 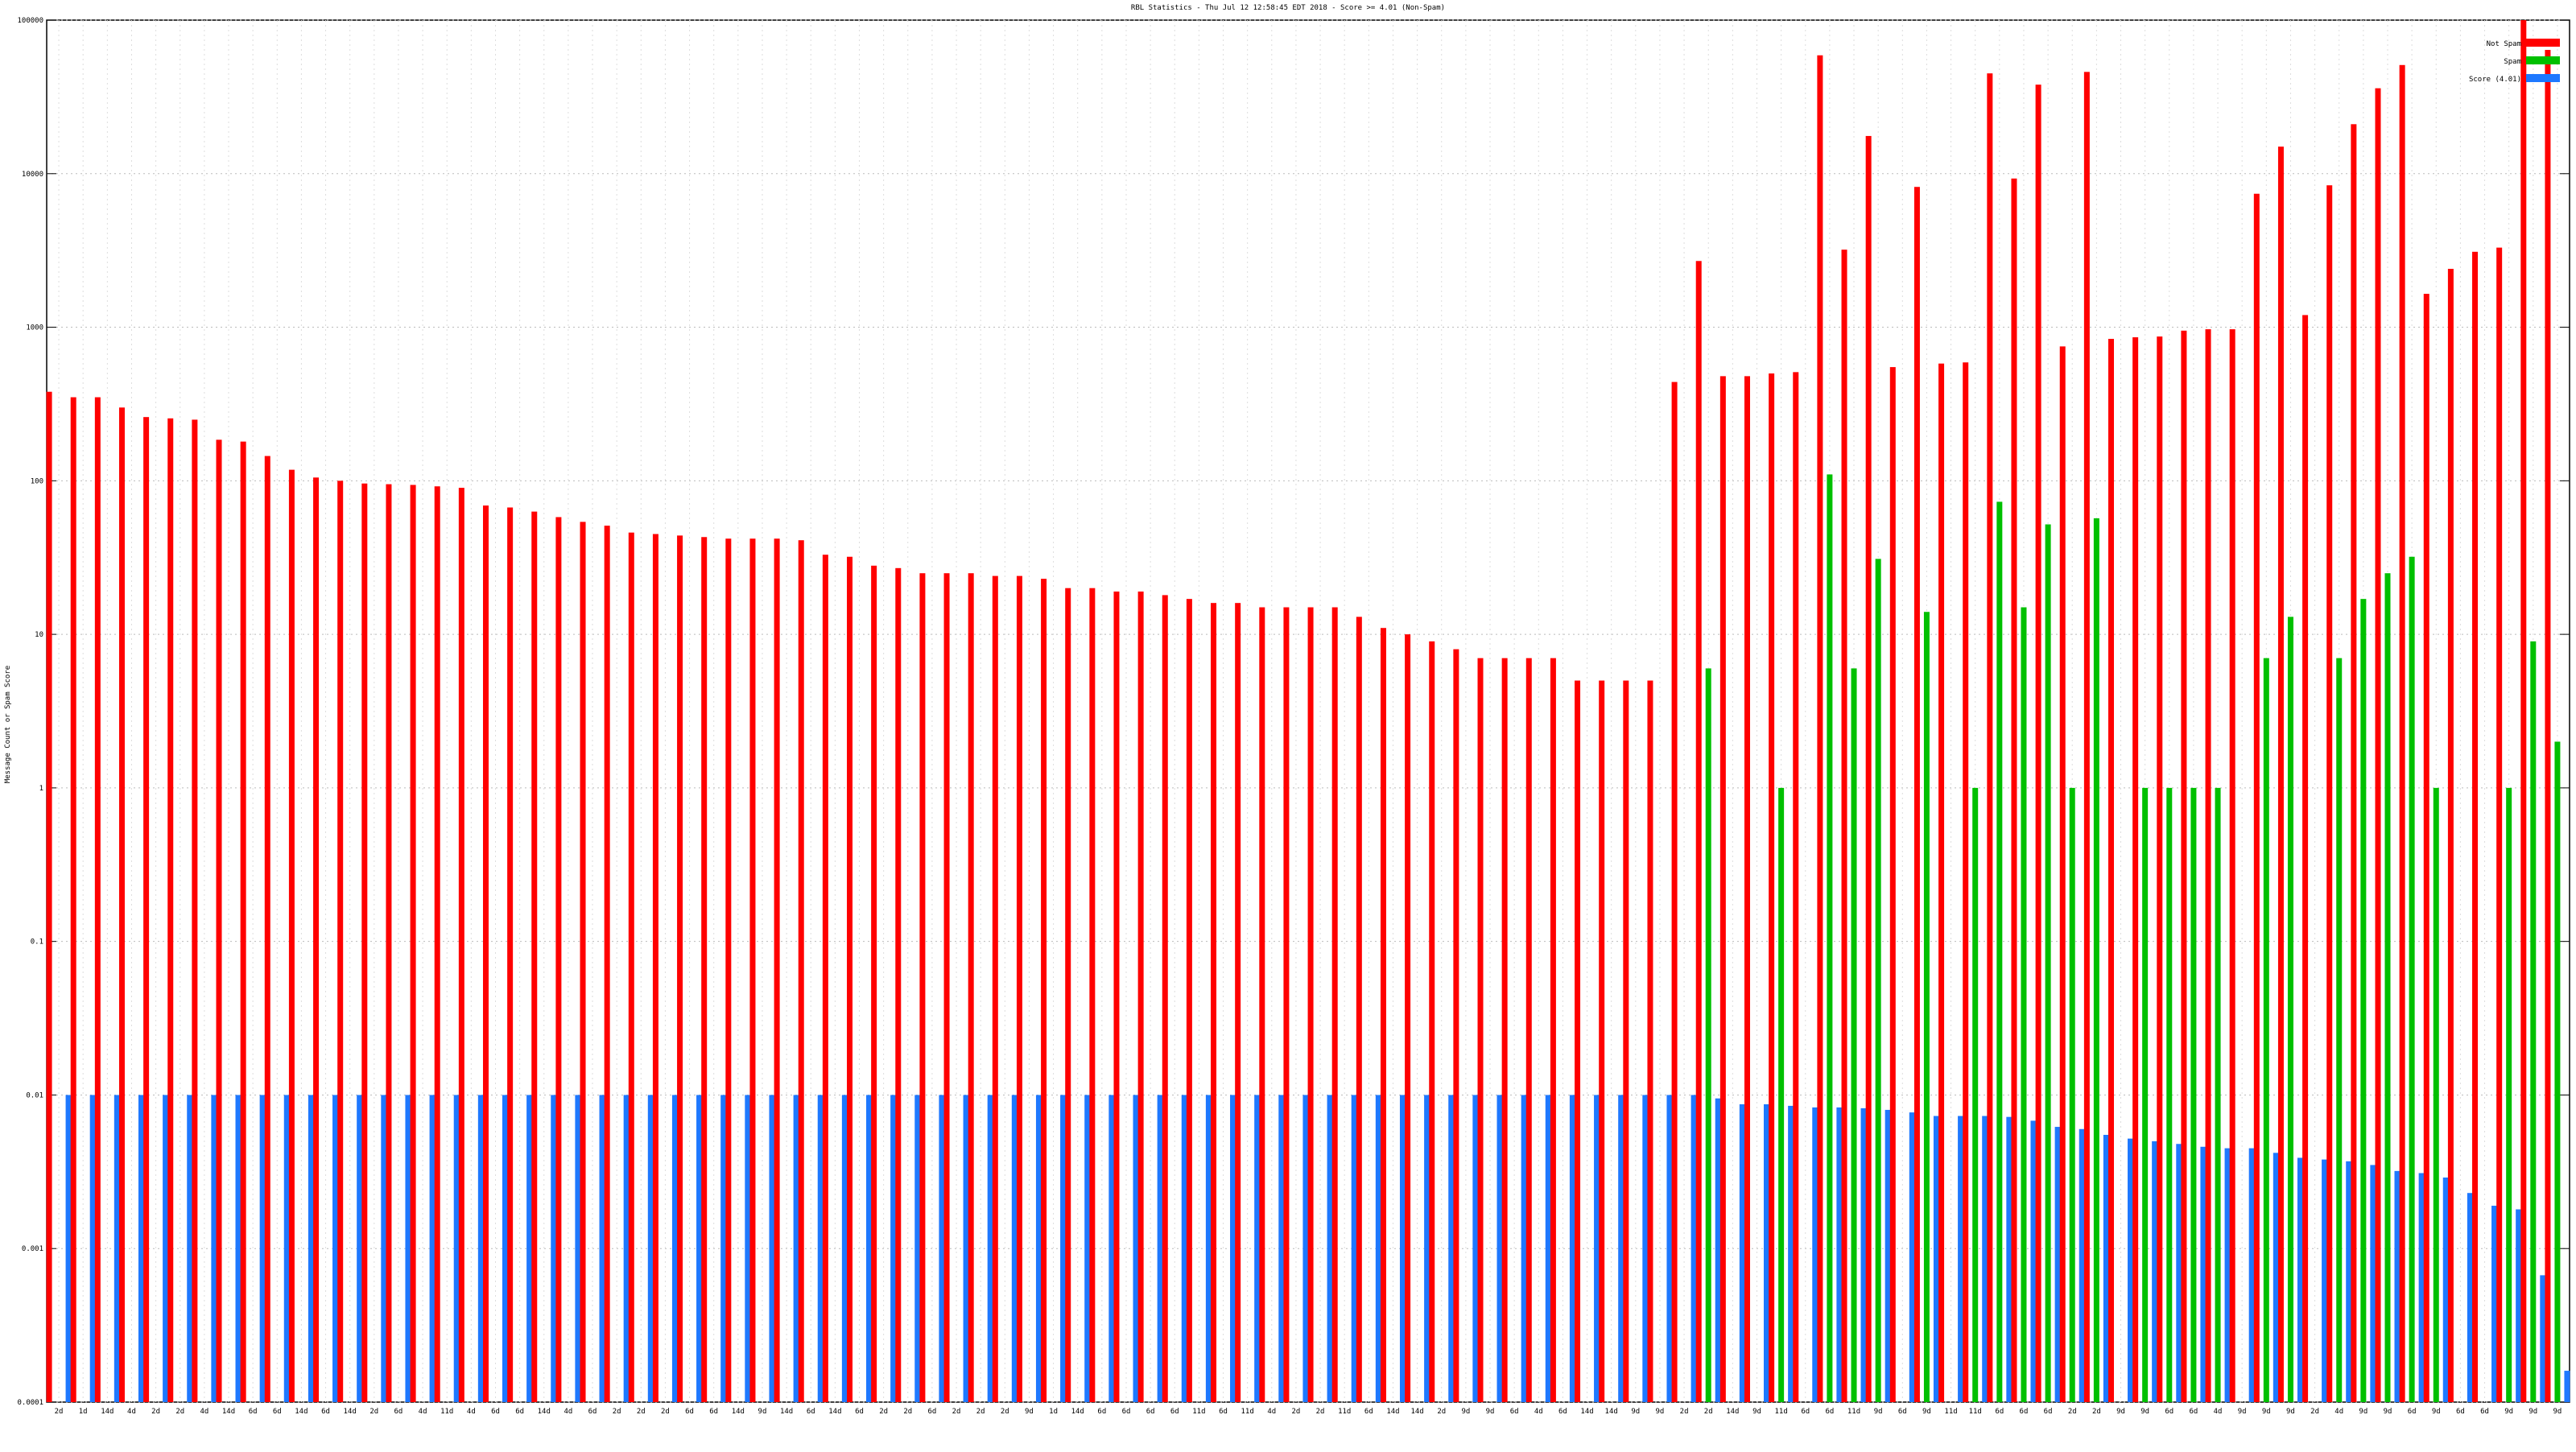 What do you see at coordinates (2504, 44) in the screenshot?
I see `legend-label: Not Spam` at bounding box center [2504, 44].